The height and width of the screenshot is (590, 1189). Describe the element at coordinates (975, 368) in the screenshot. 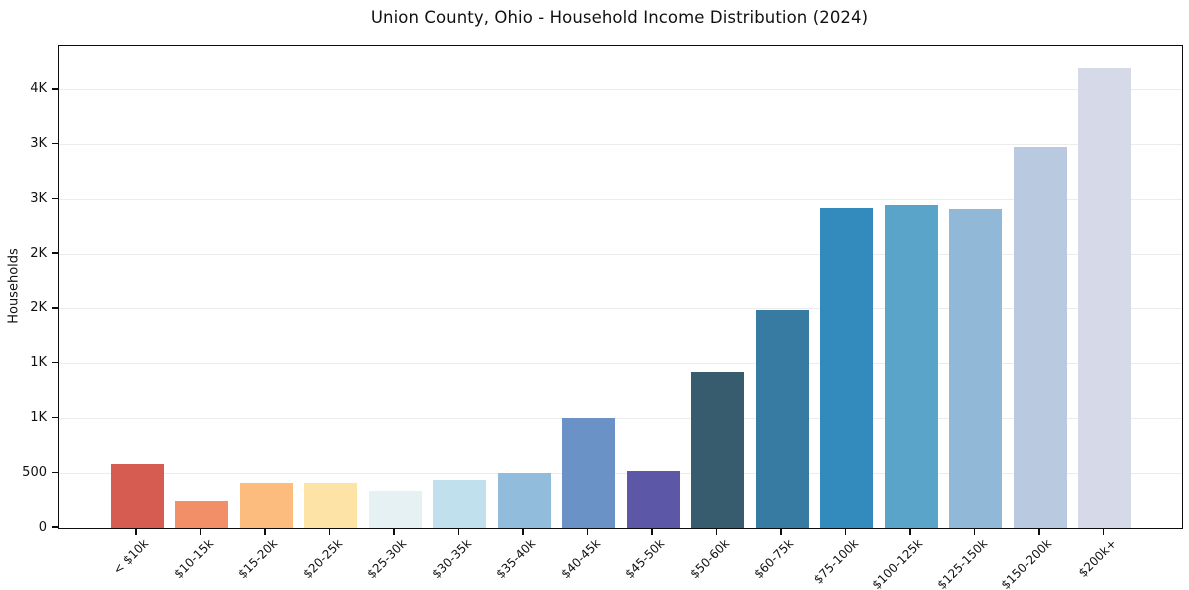

I see `bar-$125-150k` at that location.